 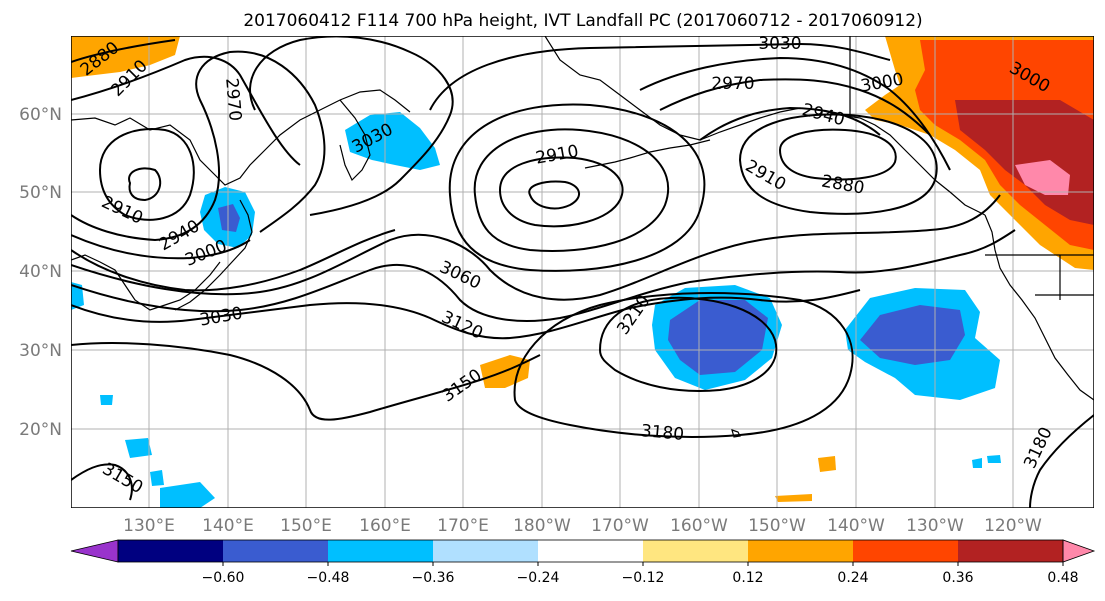 I want to click on lat-label-60n: 60°N, so click(x=40, y=115).